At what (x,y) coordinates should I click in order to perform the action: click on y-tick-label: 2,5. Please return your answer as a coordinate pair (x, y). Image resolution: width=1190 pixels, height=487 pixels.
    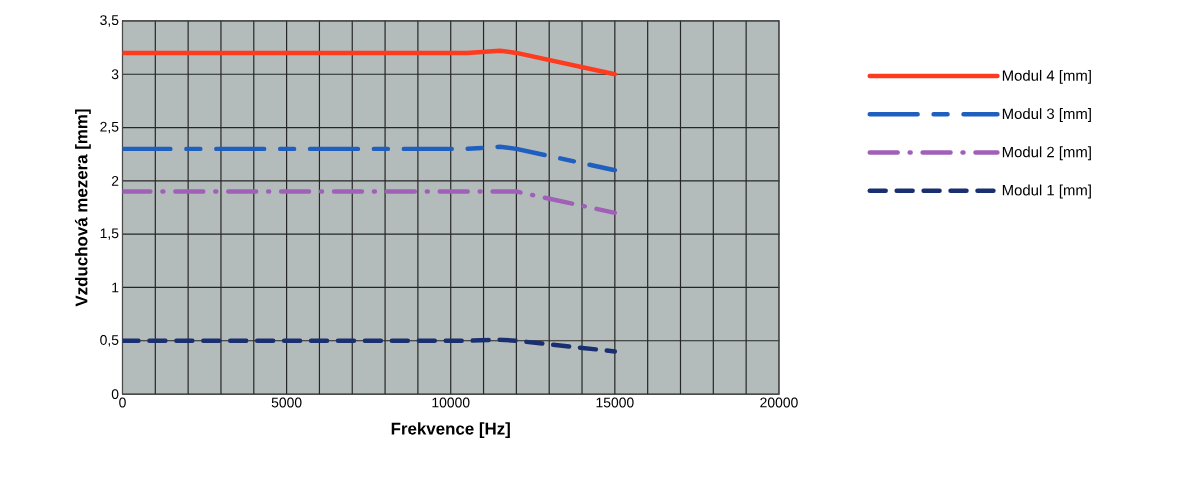
    Looking at the image, I should click on (109, 127).